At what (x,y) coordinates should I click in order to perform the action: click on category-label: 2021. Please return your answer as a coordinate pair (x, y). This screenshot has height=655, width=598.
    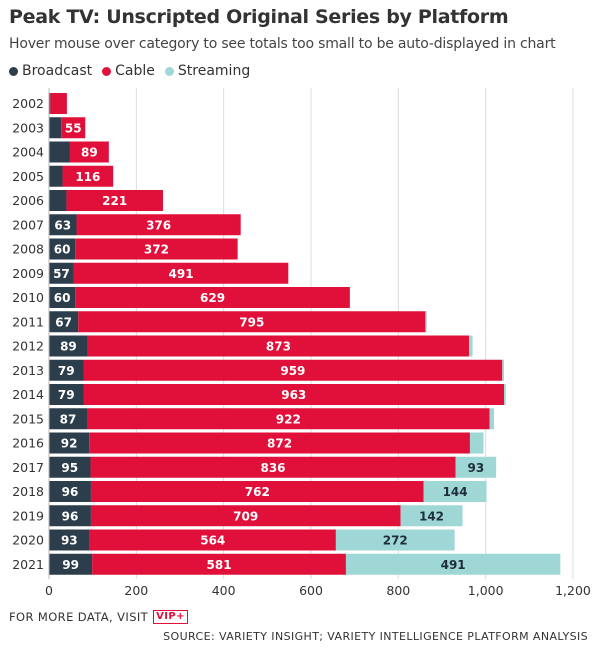
    Looking at the image, I should click on (28, 564).